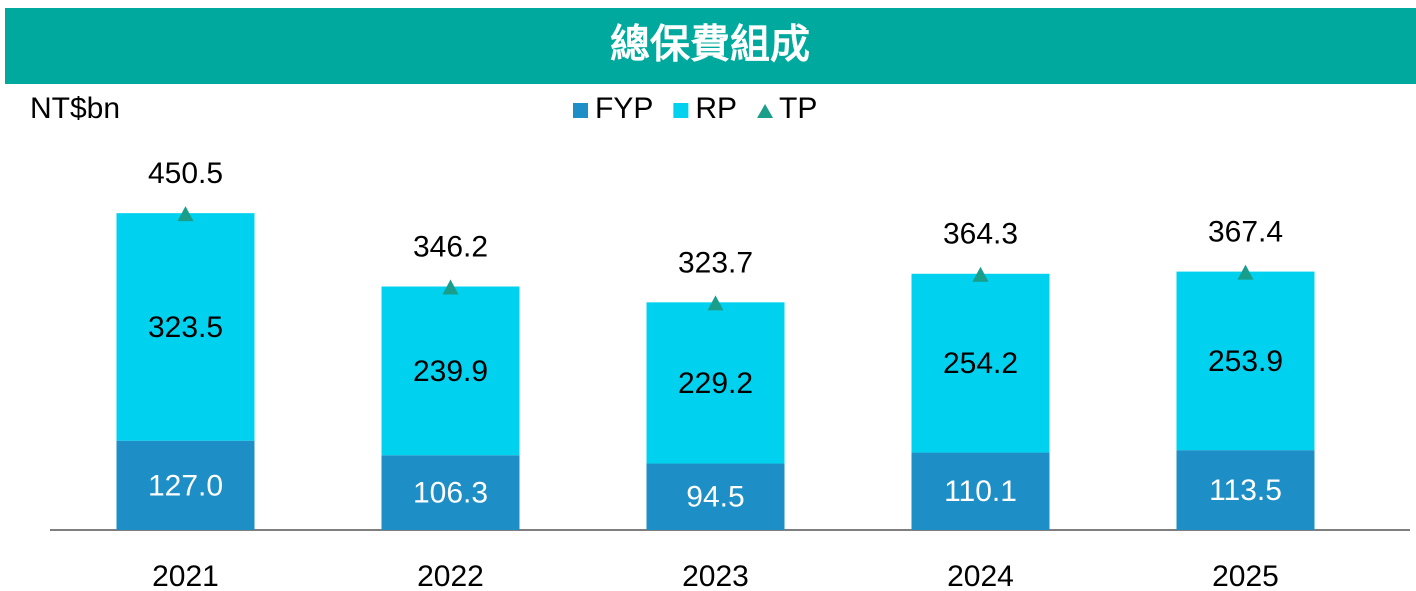 The height and width of the screenshot is (591, 1416). What do you see at coordinates (185, 173) in the screenshot?
I see `tp-label: 450.5` at bounding box center [185, 173].